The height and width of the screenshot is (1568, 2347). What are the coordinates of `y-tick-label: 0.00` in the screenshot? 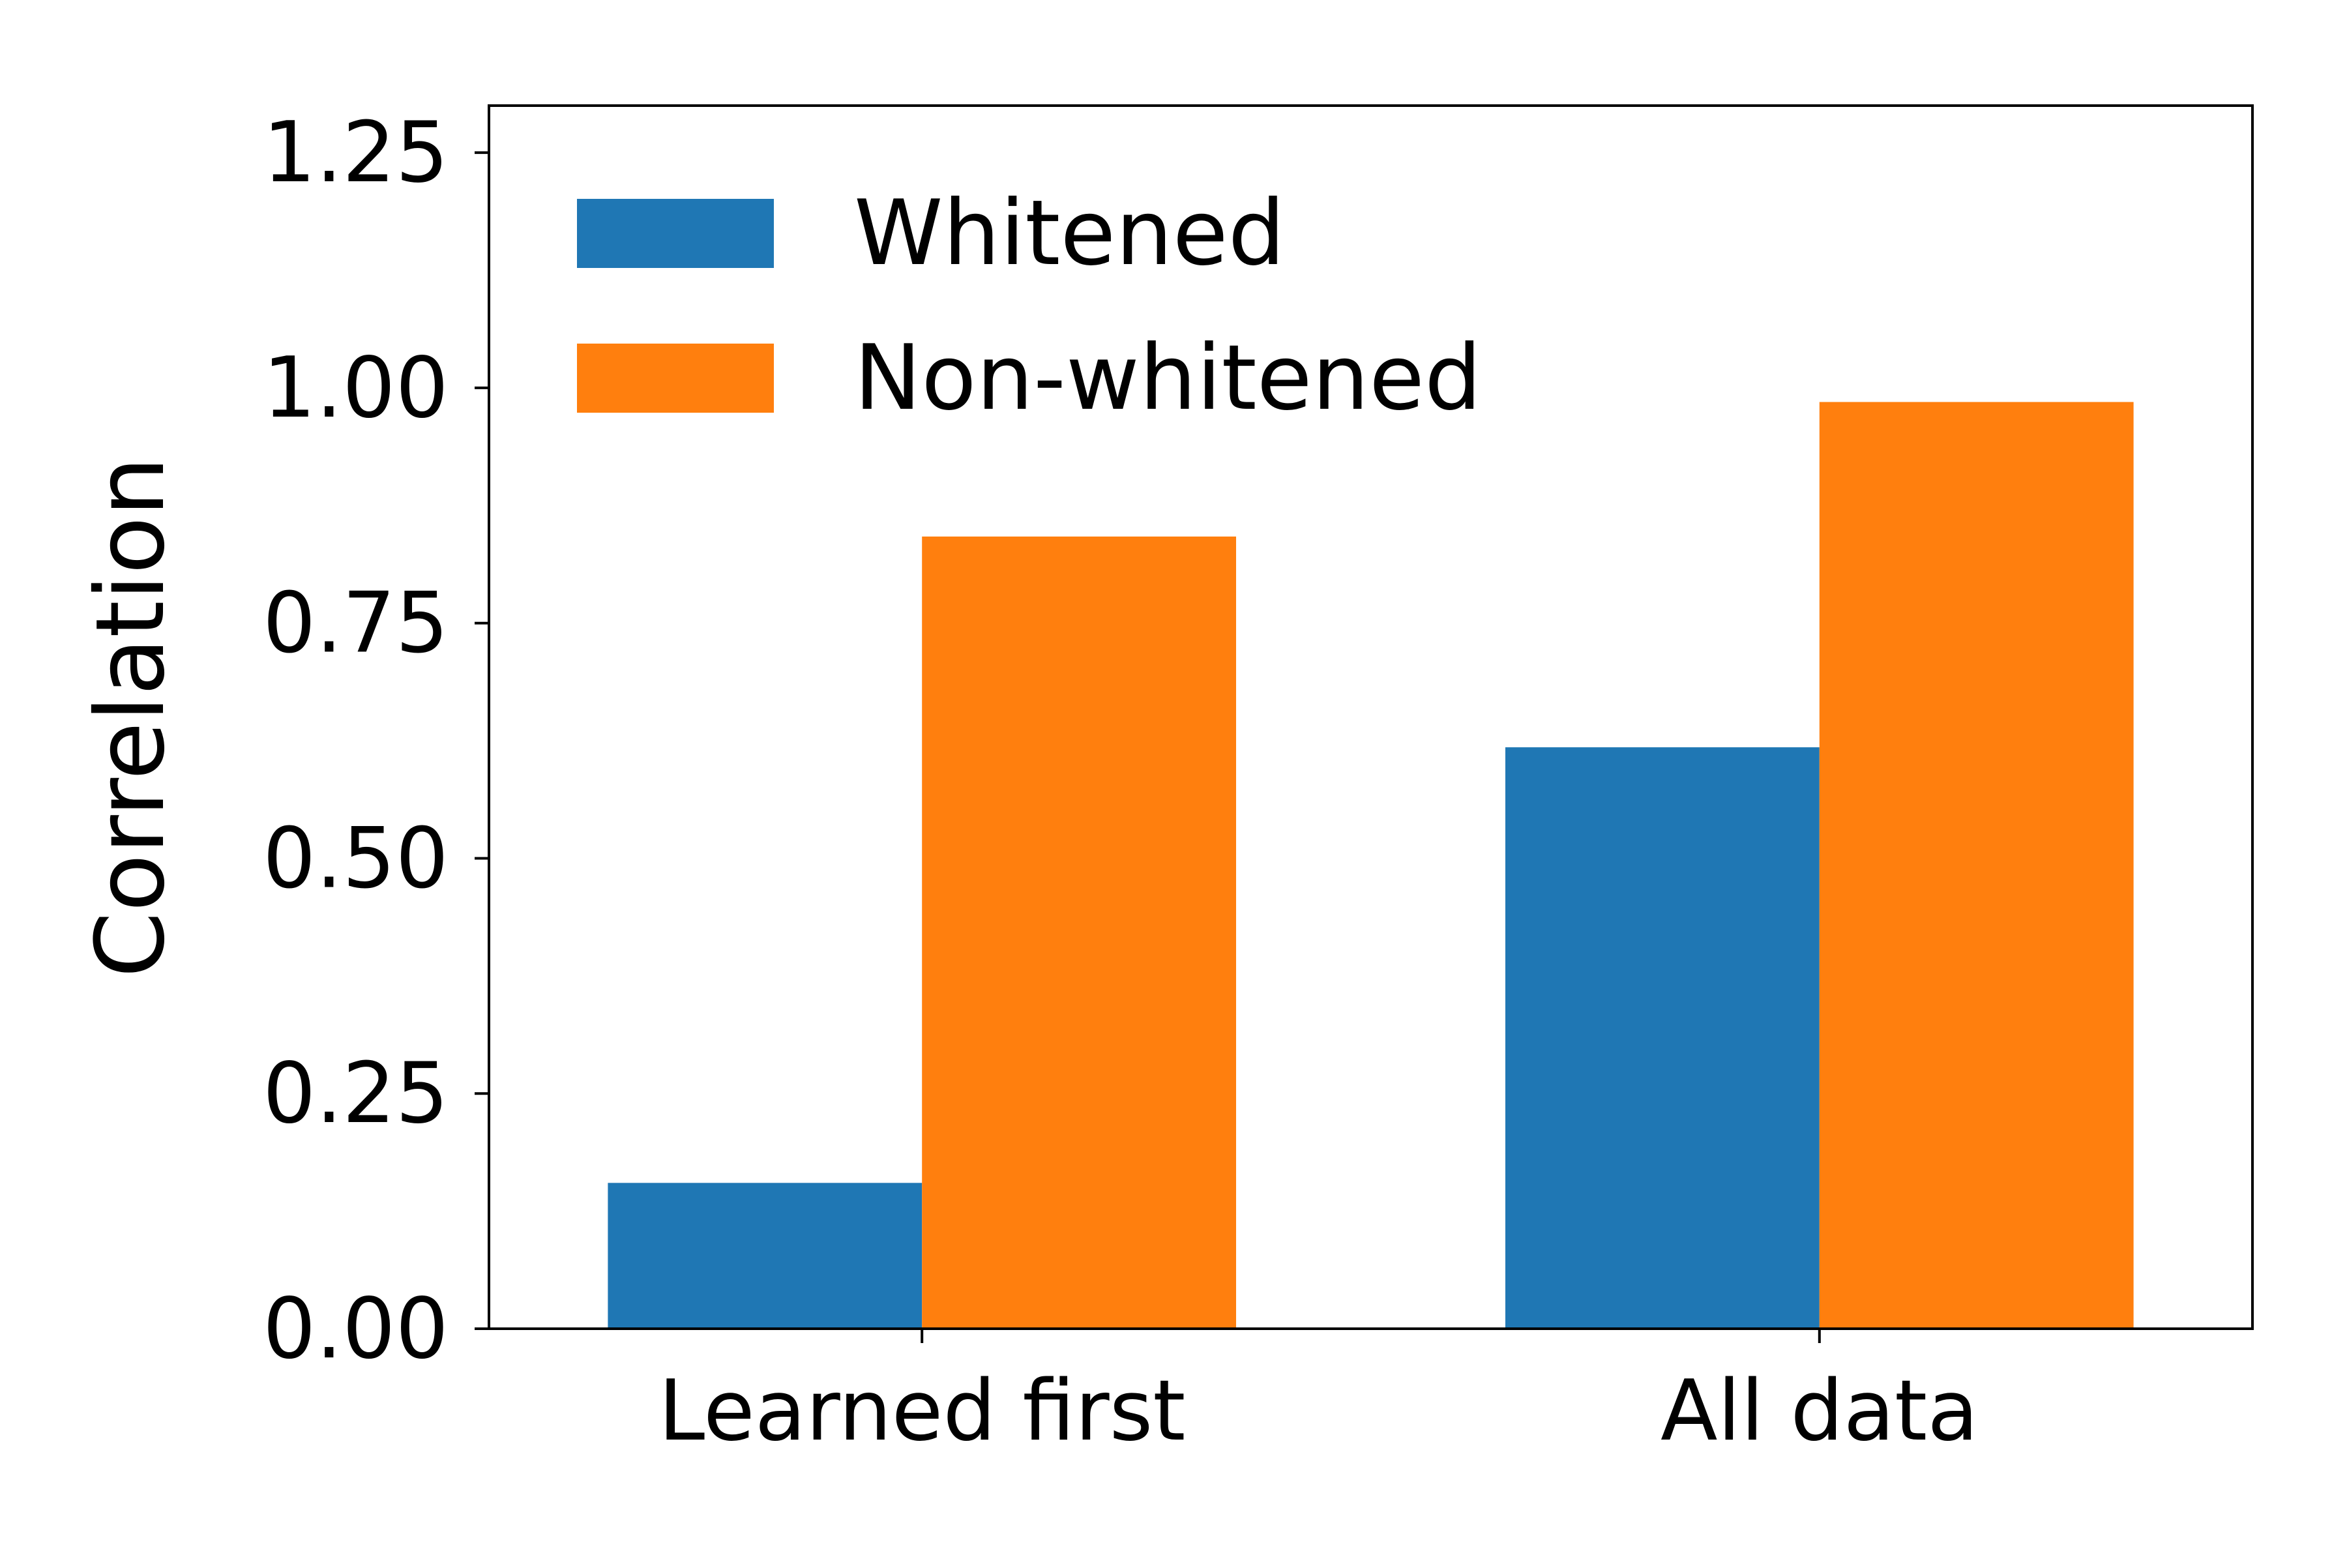 It's located at (356, 1329).